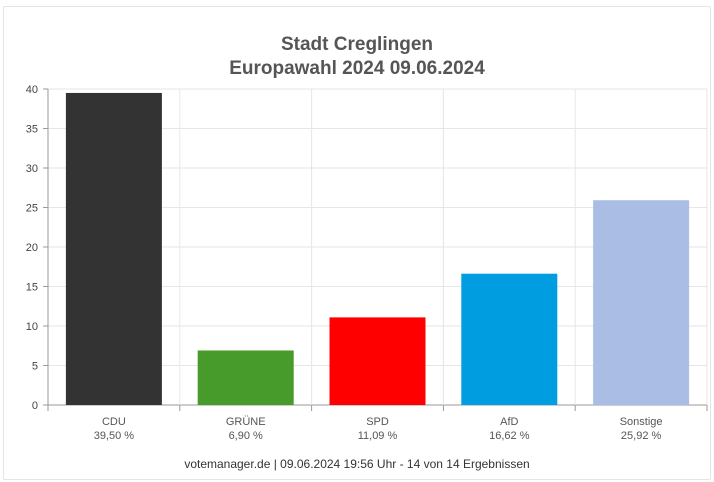  What do you see at coordinates (35, 367) in the screenshot?
I see `y-tick-label: 5` at bounding box center [35, 367].